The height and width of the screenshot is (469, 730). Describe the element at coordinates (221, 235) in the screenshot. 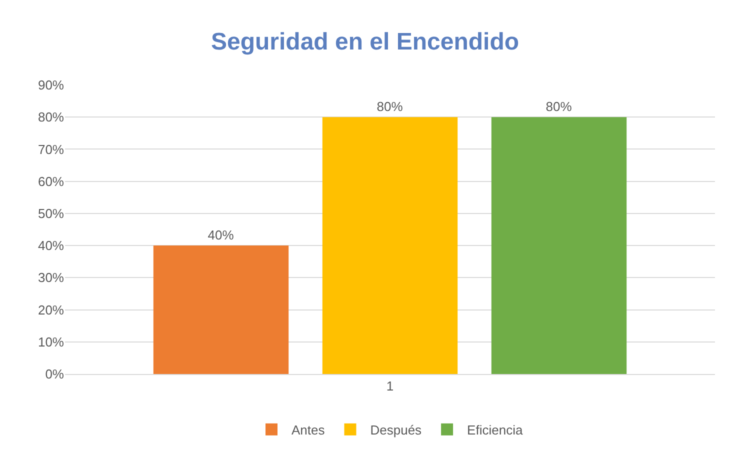

I see `data-label: 40%` at that location.